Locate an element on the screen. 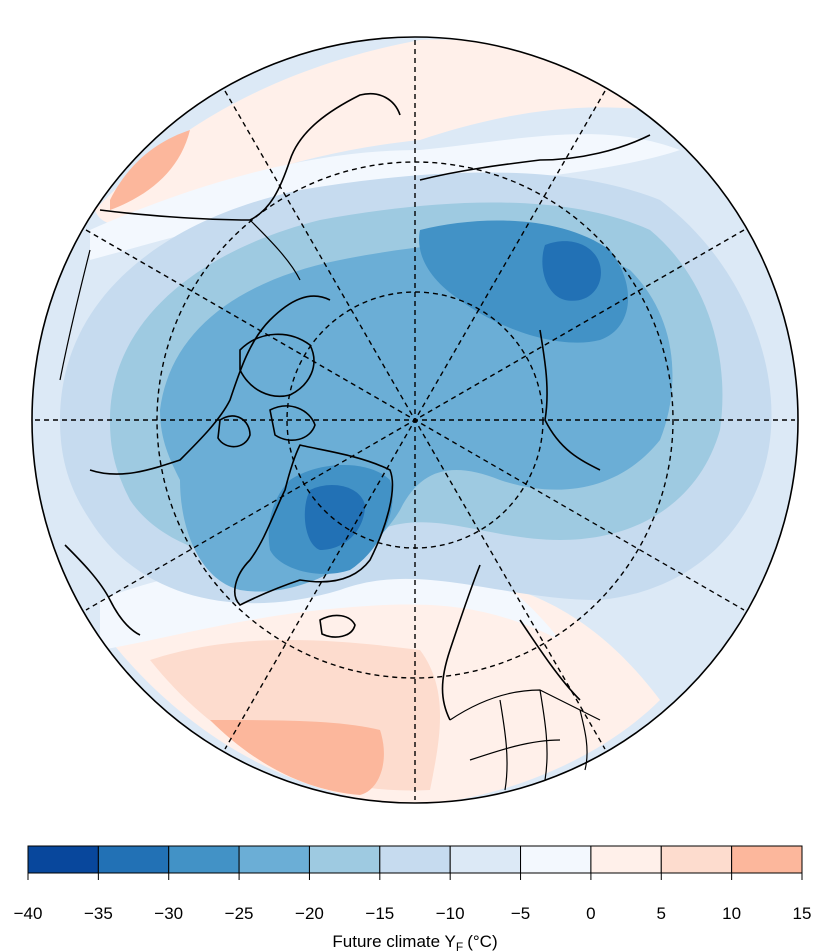  legend-color-boxes is located at coordinates (415, 859).